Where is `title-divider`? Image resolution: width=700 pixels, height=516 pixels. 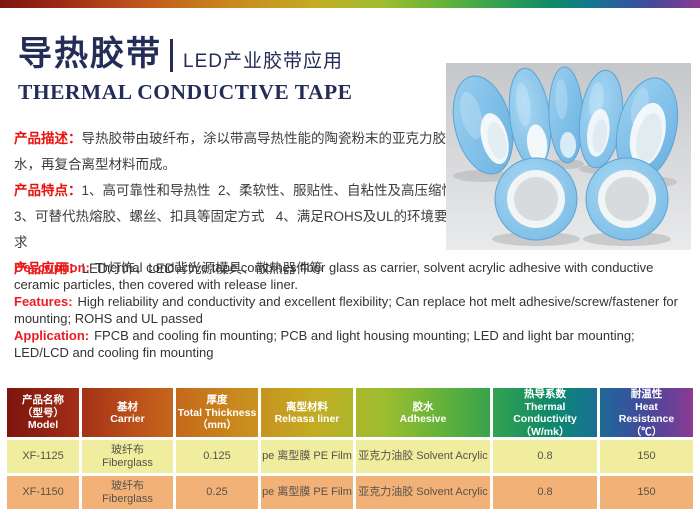 title-divider is located at coordinates (171, 55).